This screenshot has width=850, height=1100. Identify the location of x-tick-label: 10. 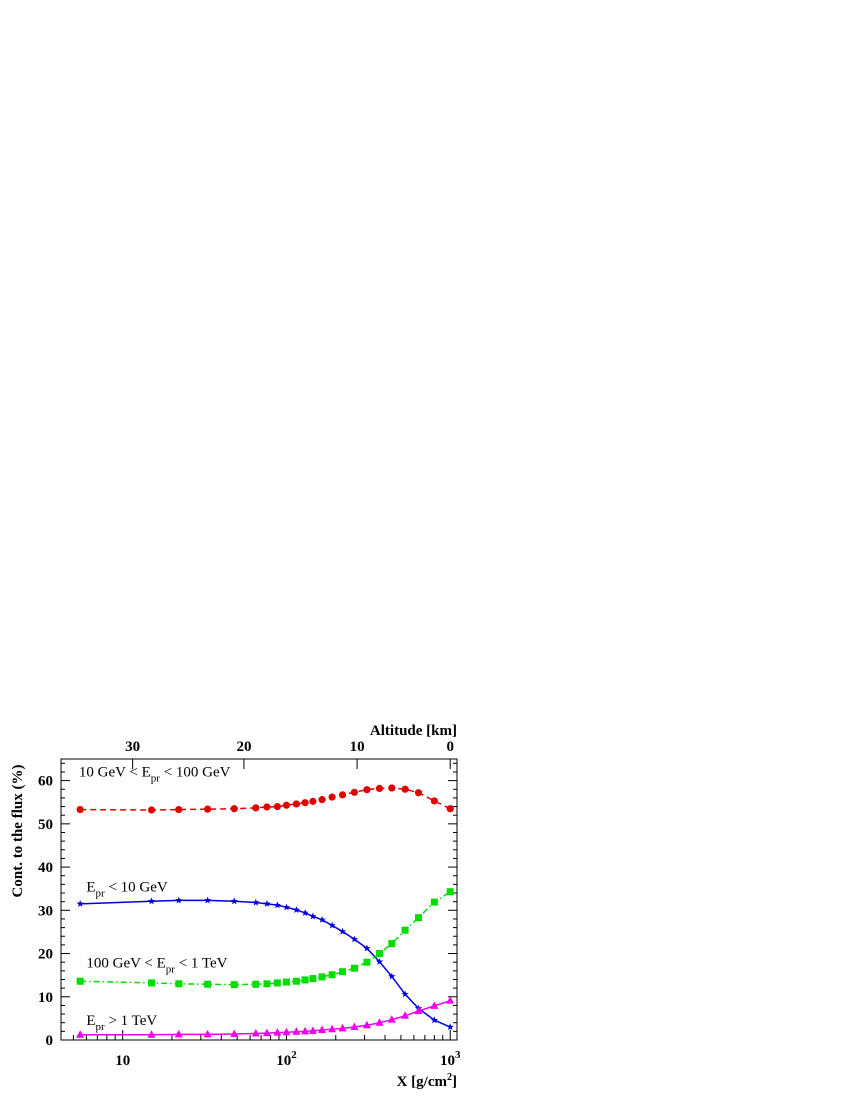
(122, 1061).